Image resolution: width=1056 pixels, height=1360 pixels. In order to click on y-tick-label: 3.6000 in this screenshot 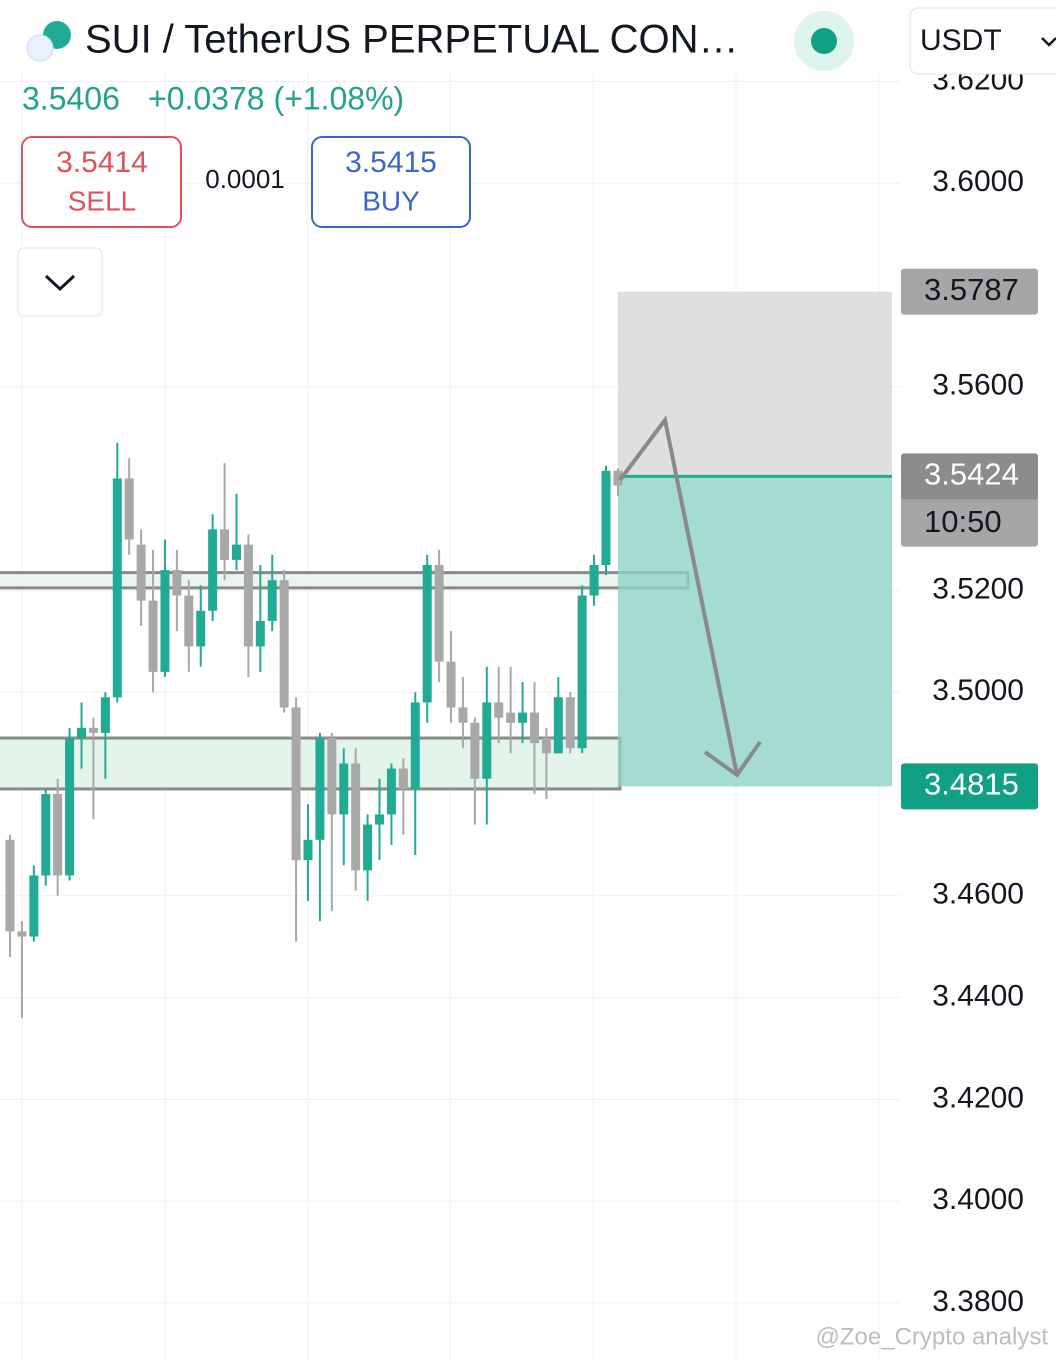, I will do `click(978, 181)`.